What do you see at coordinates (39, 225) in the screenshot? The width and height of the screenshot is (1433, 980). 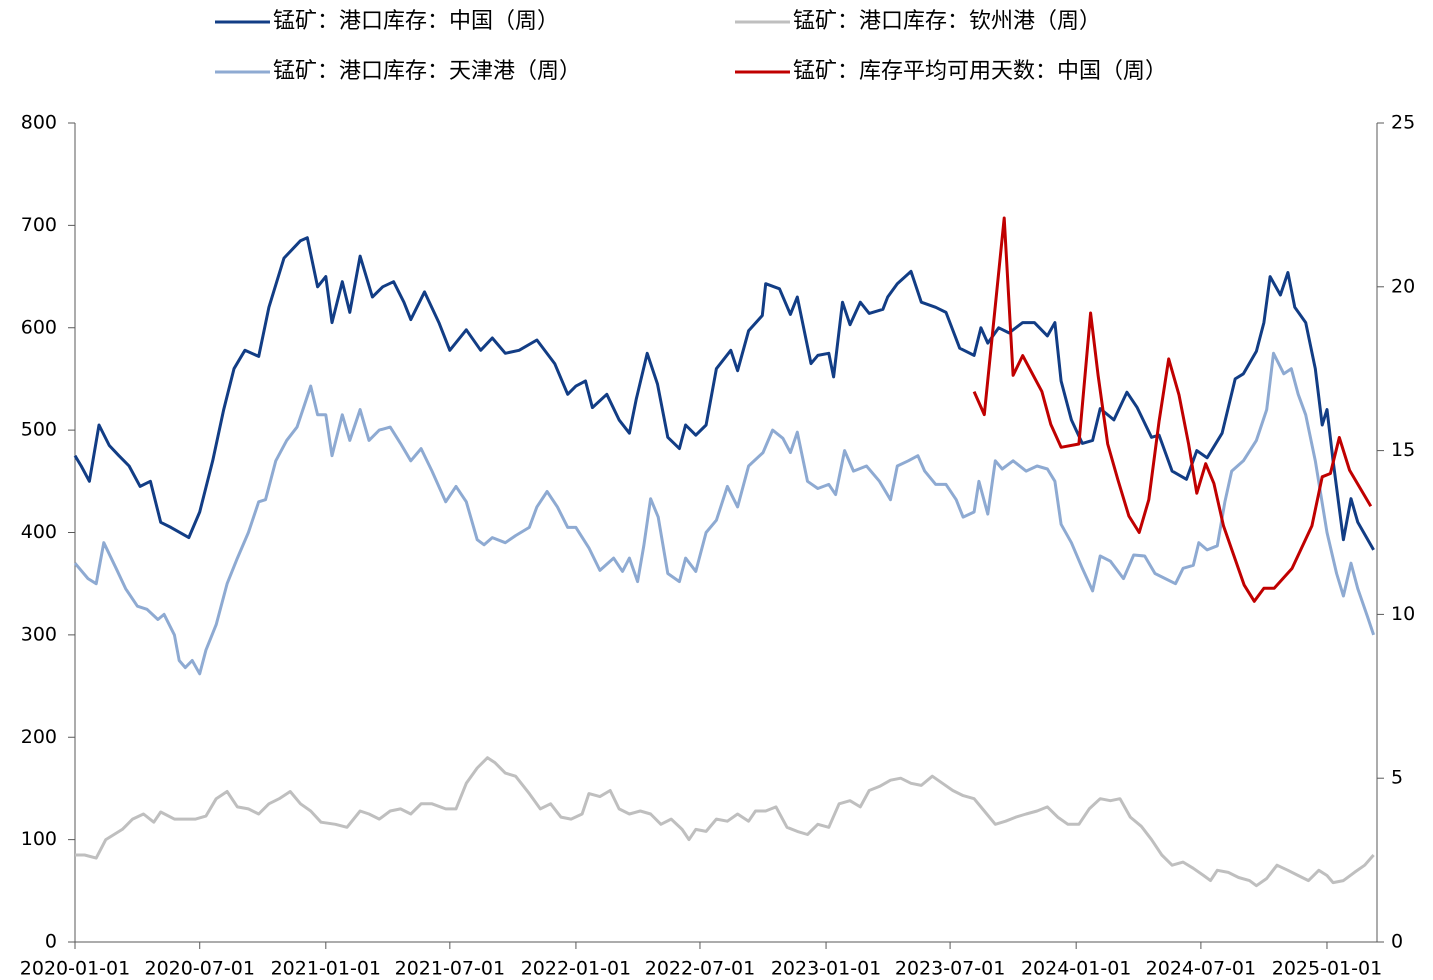 I see `y-tick-label: 700` at bounding box center [39, 225].